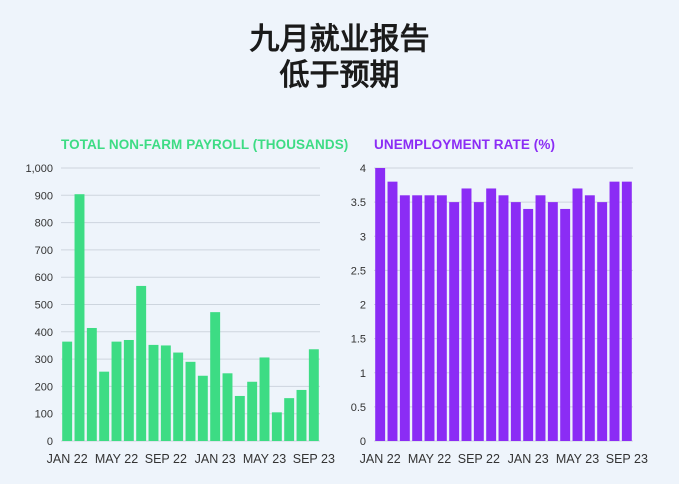 The width and height of the screenshot is (679, 484). I want to click on payroll-chart-title: TOTAL NON-FARM PAYROLL (THOUSANDS), so click(205, 144).